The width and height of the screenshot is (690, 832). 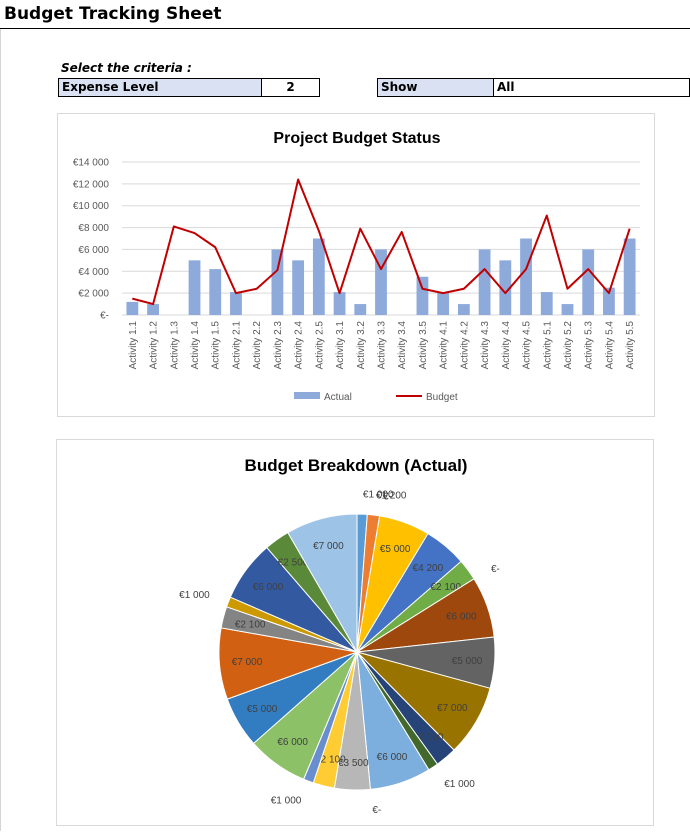 What do you see at coordinates (442, 397) in the screenshot?
I see `legend-budget-label: Budget` at bounding box center [442, 397].